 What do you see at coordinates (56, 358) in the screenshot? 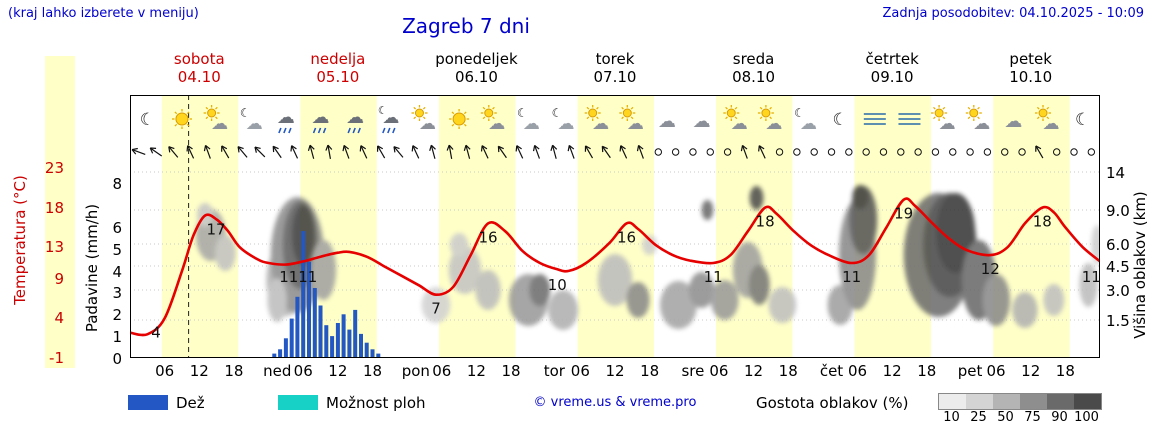
I see `temp-tick: -1` at bounding box center [56, 358].